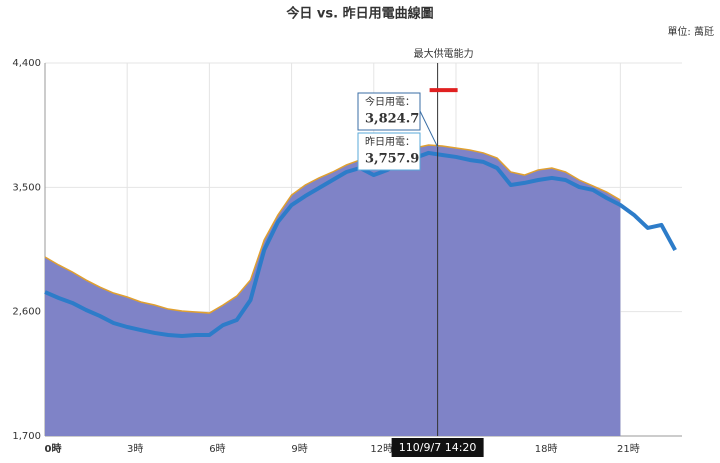 The image size is (720, 463). I want to click on x-tick-label: 3時, so click(135, 449).